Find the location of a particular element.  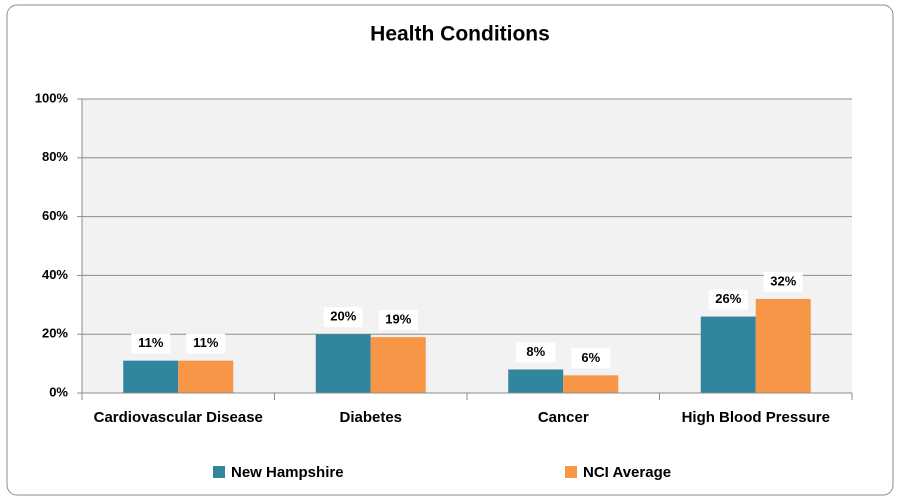

chart-title: Health Conditions is located at coordinates (460, 34).